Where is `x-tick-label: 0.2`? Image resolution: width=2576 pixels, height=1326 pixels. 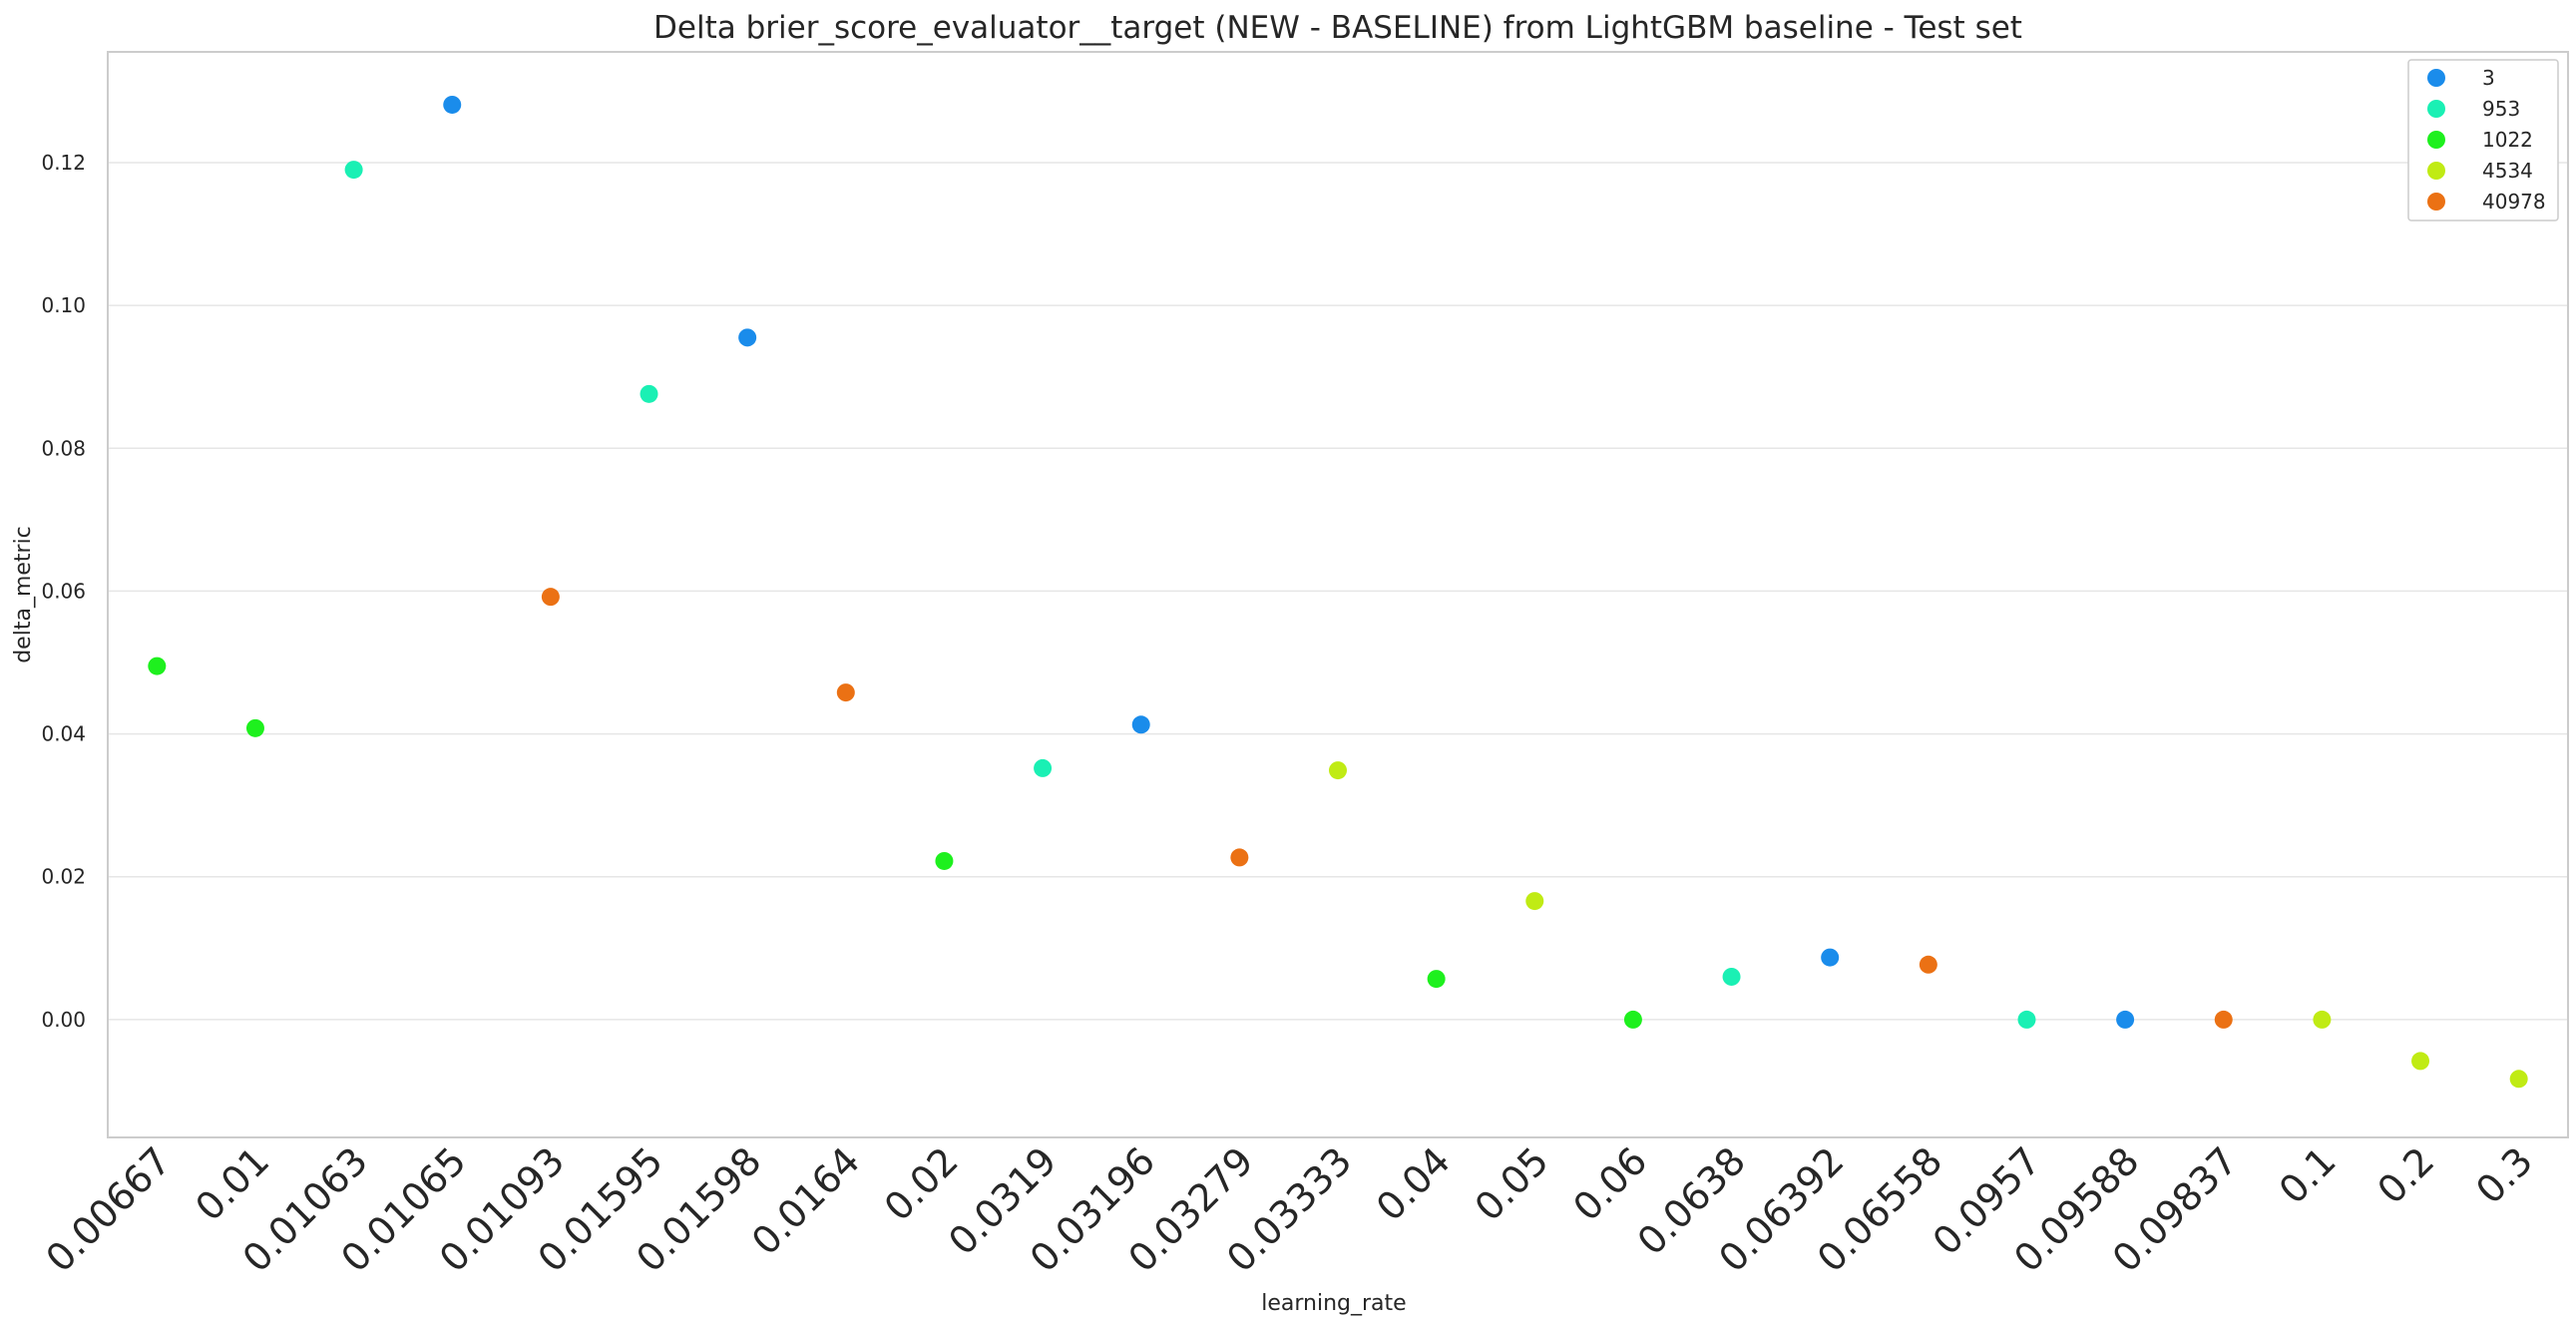 x-tick-label: 0.2 is located at coordinates (2406, 1175).